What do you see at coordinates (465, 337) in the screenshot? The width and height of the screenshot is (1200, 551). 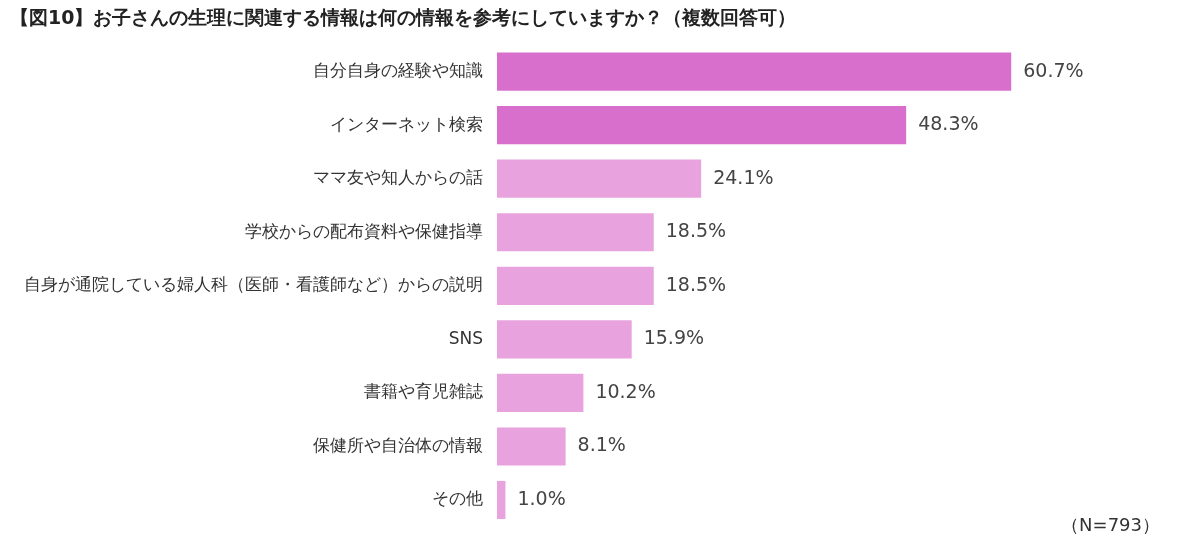 I see `y-tick-label: SNS` at bounding box center [465, 337].